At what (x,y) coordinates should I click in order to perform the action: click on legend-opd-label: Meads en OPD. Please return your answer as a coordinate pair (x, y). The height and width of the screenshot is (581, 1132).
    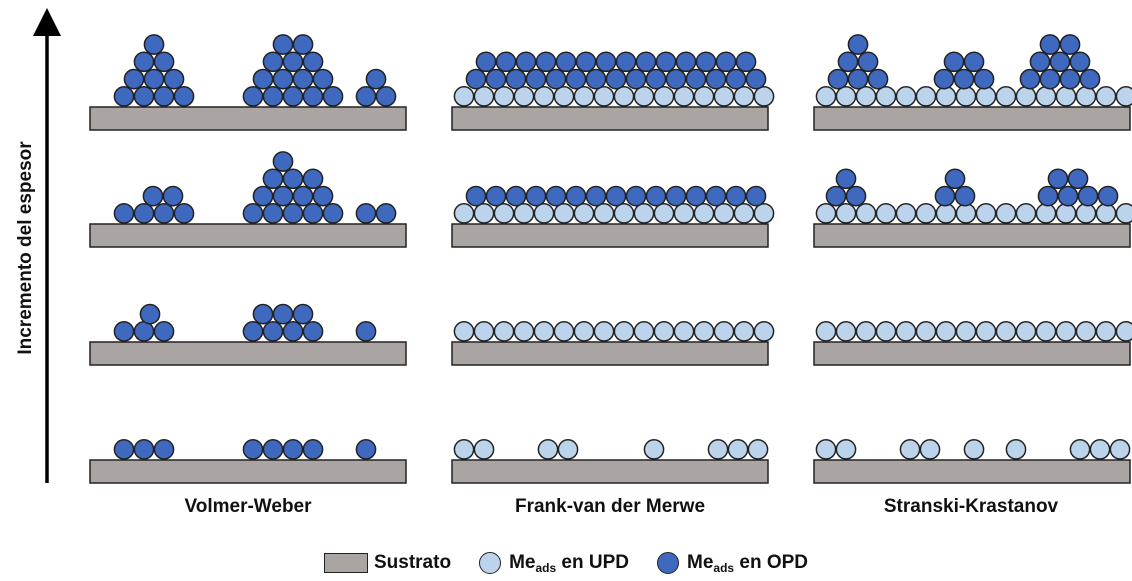
    Looking at the image, I should click on (748, 563).